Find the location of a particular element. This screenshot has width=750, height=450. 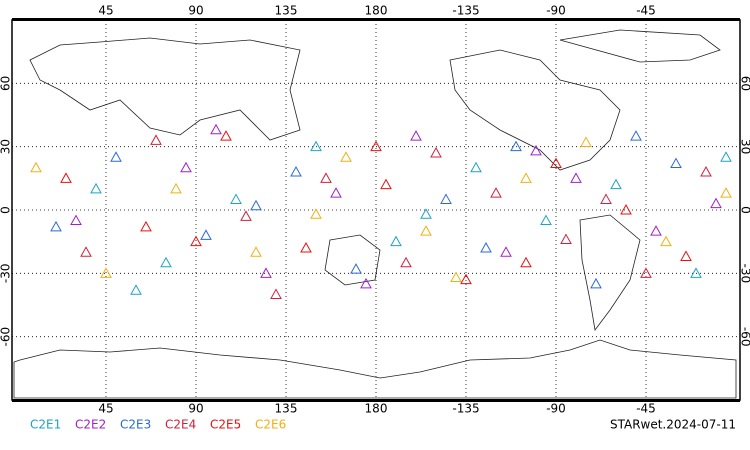

legend-entry: C2E3 is located at coordinates (135, 425).